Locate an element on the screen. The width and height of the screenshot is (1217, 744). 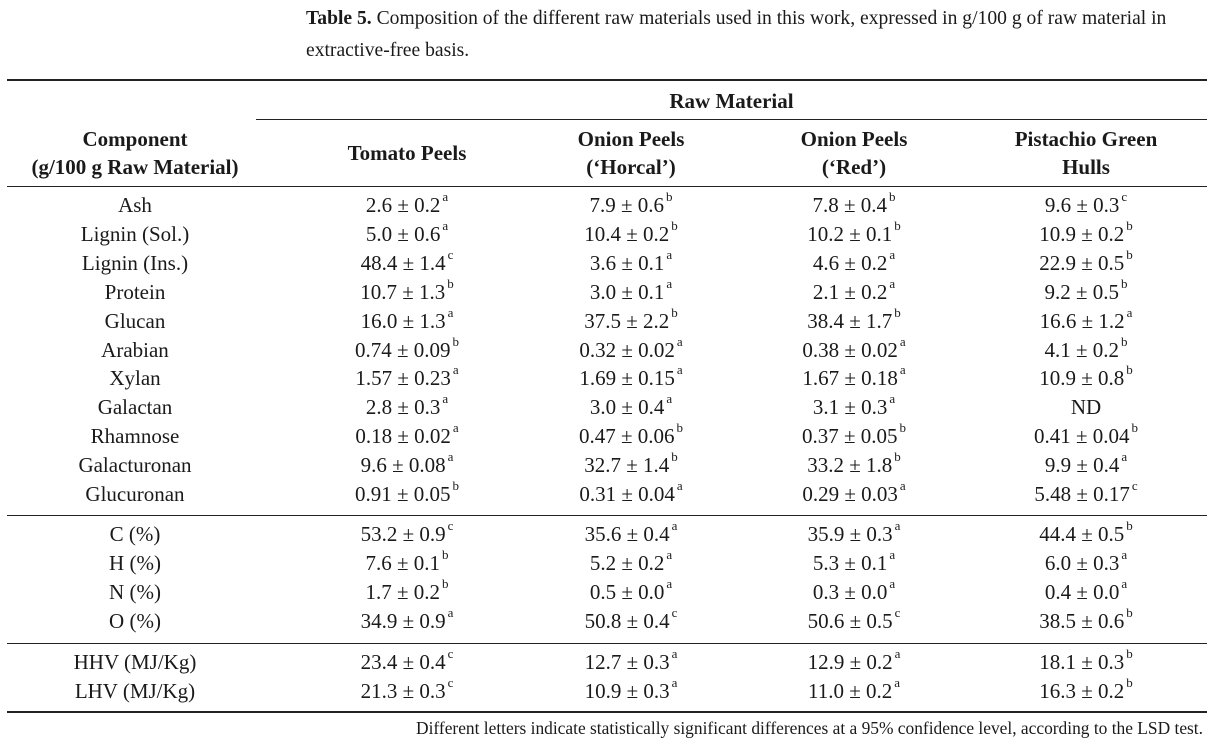
table-cell: 10.4 ± 0.2 b is located at coordinates (631, 234).